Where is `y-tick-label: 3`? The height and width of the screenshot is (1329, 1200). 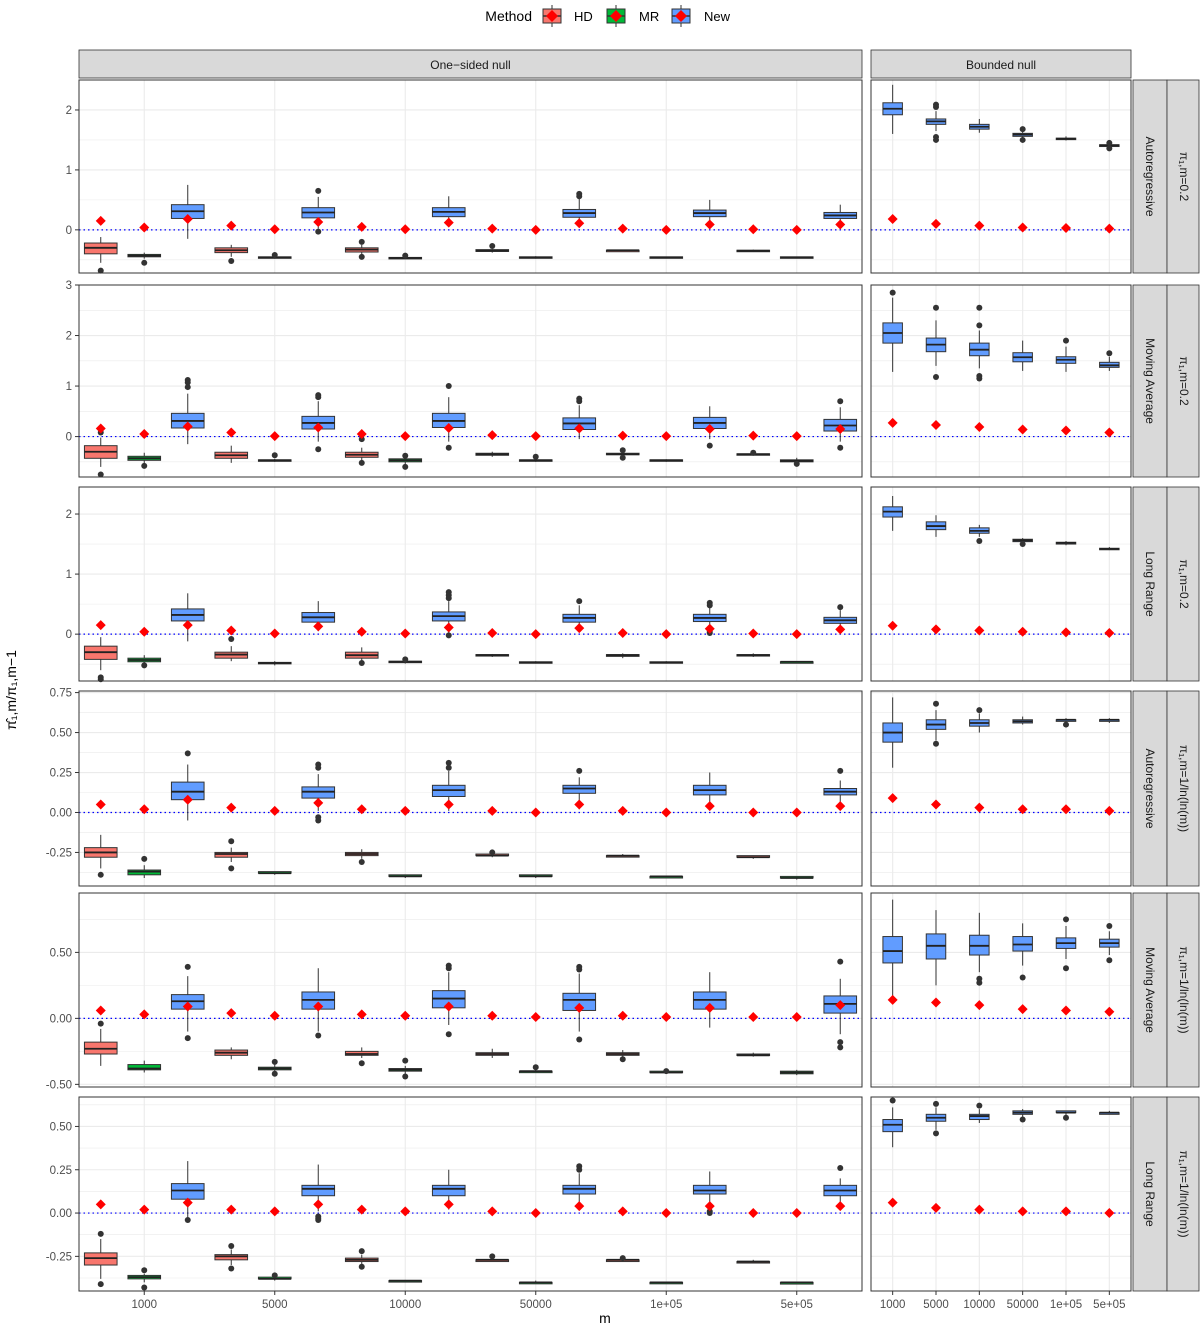
y-tick-label: 3 is located at coordinates (69, 286).